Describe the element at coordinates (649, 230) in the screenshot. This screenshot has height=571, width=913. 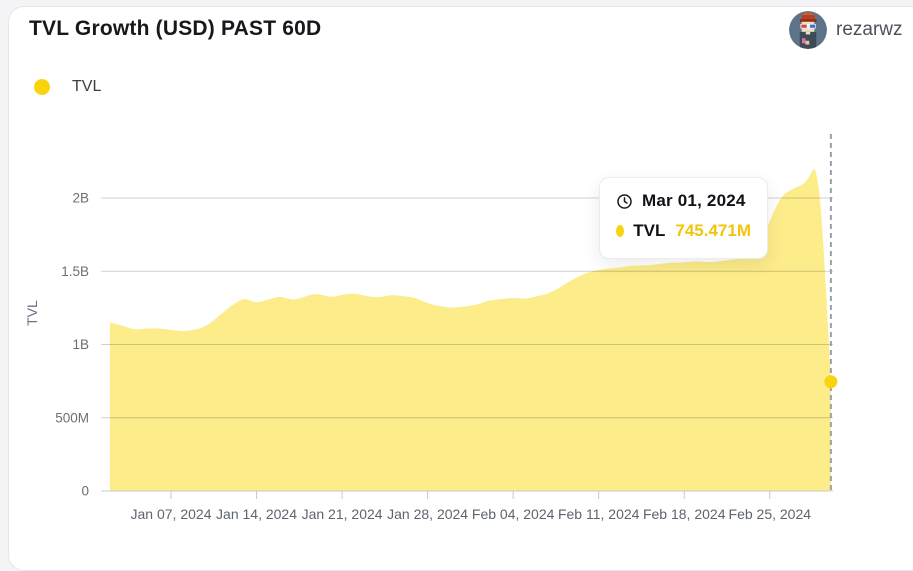
I see `tooltip-series-name: TVL` at that location.